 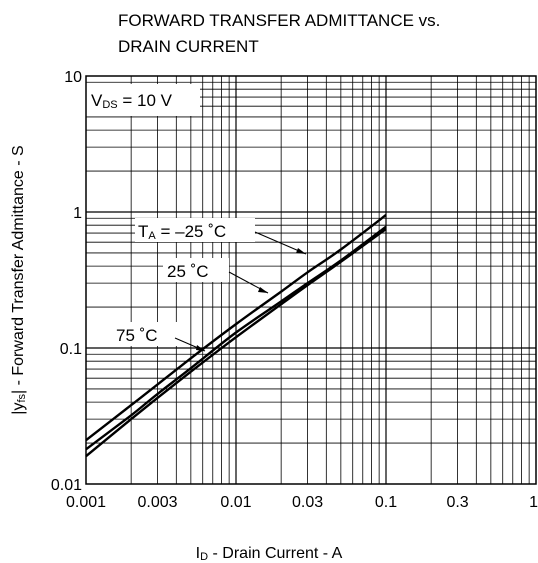 What do you see at coordinates (19, 279) in the screenshot?
I see `y-axis-label: |yfs| - Forward Transfer Admittance - S` at bounding box center [19, 279].